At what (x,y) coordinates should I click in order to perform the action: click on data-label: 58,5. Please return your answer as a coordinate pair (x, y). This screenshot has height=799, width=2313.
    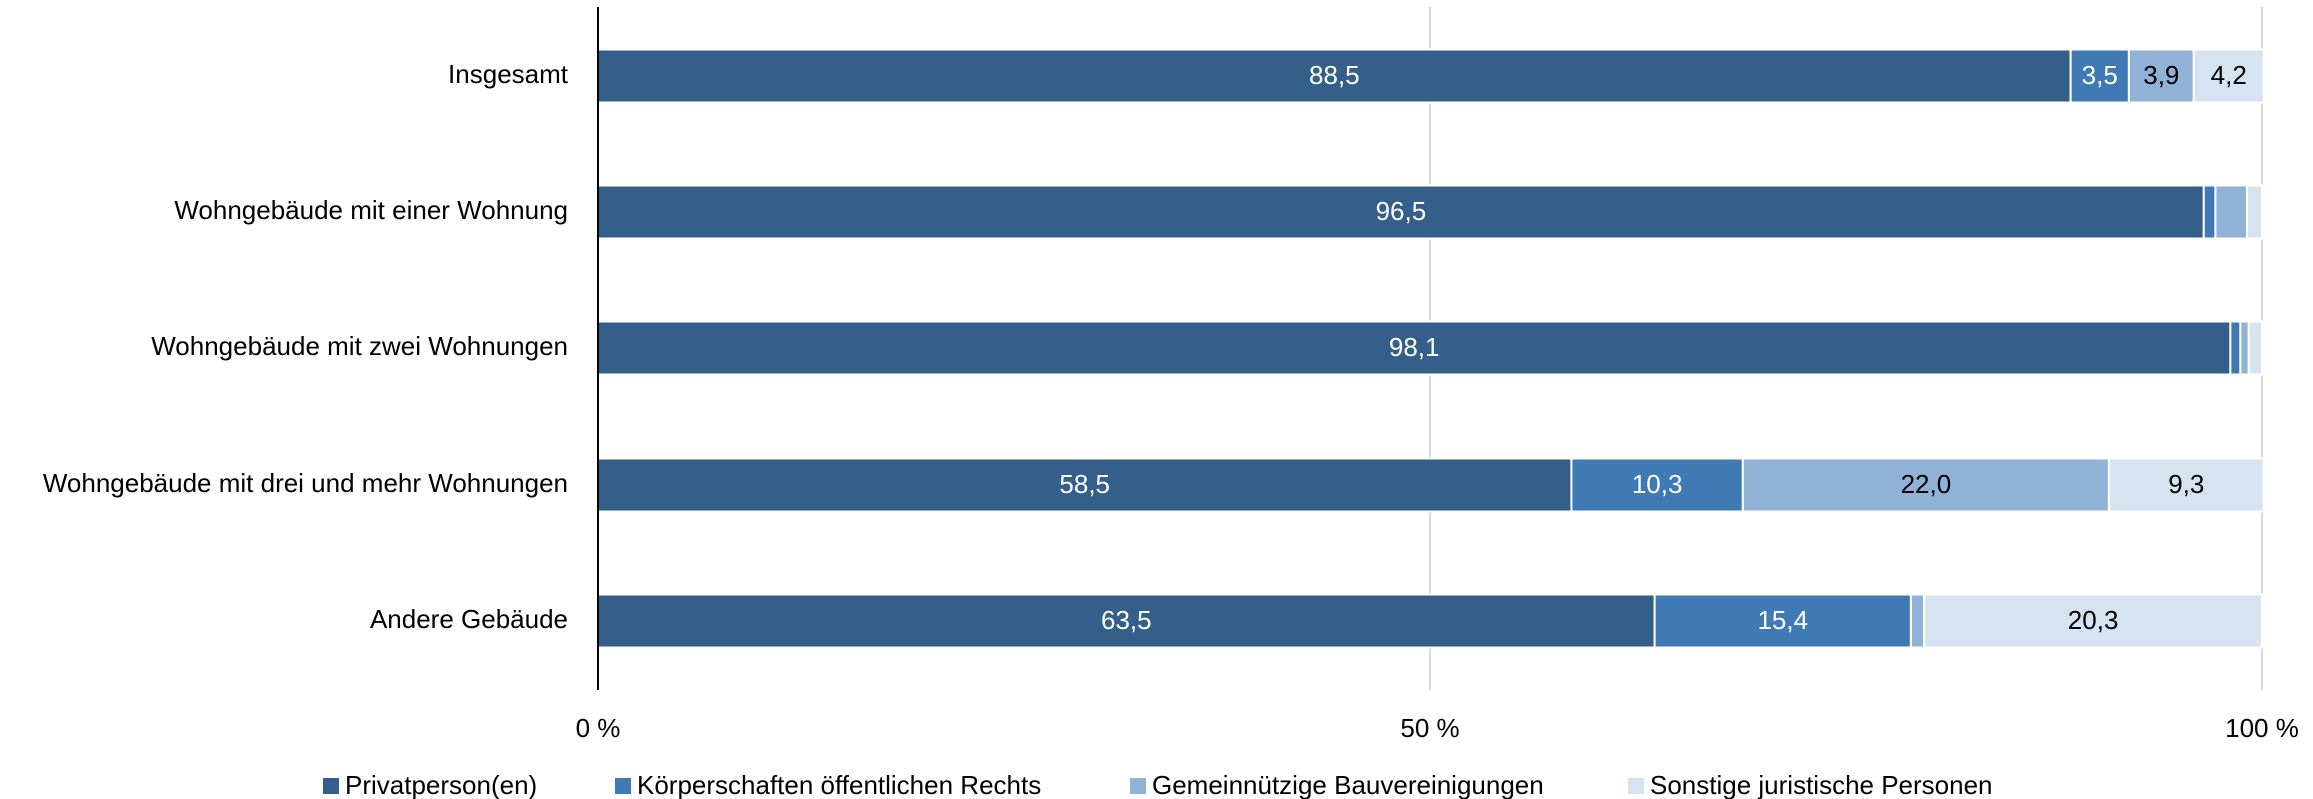
    Looking at the image, I should click on (1084, 484).